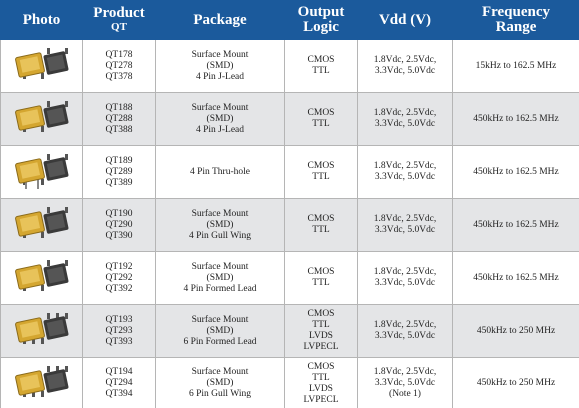 This screenshot has height=408, width=579. I want to click on package-text: 4 Pin Formed Lead, so click(220, 288).